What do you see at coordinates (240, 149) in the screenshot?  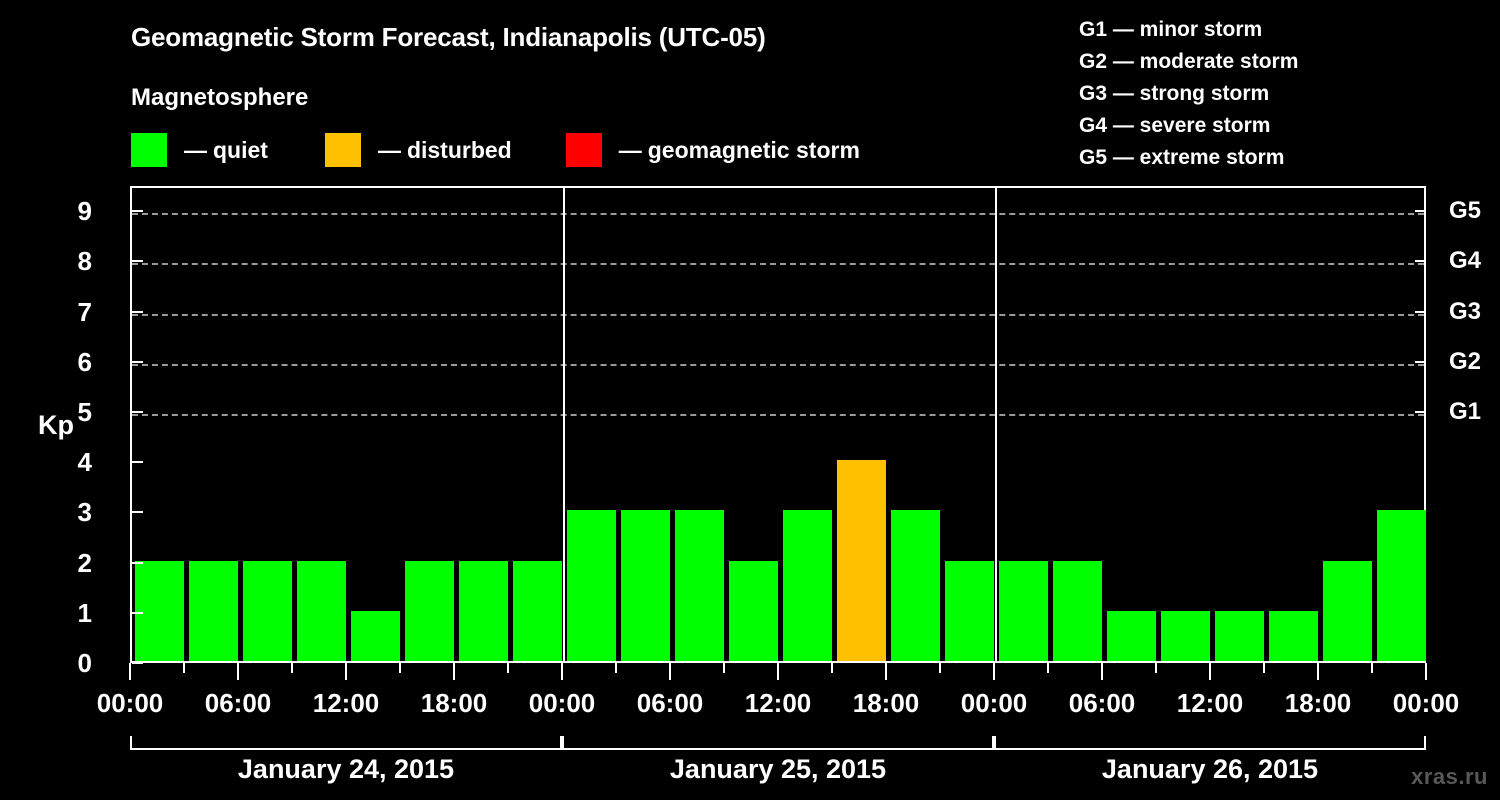 I see `legend-label-quiet: quiet` at bounding box center [240, 149].